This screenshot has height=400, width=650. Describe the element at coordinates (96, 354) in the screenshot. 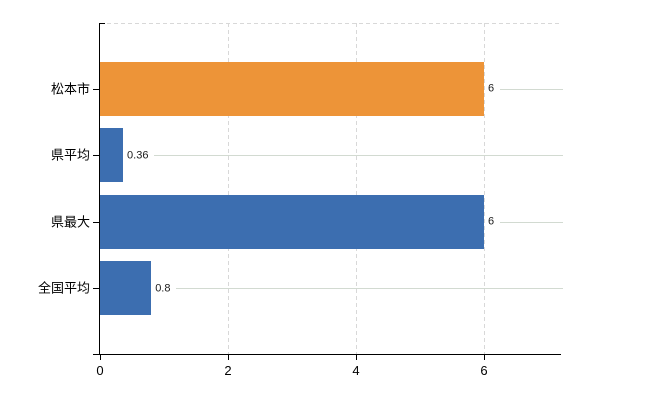

I see `y-axis-bottom-tick` at that location.